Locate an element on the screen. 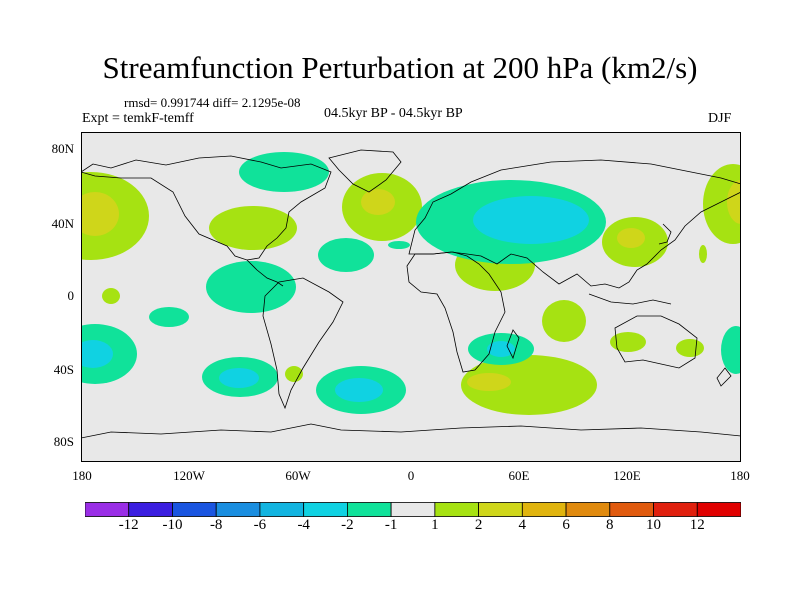 The height and width of the screenshot is (600, 800). season-label: DJF is located at coordinates (720, 118).